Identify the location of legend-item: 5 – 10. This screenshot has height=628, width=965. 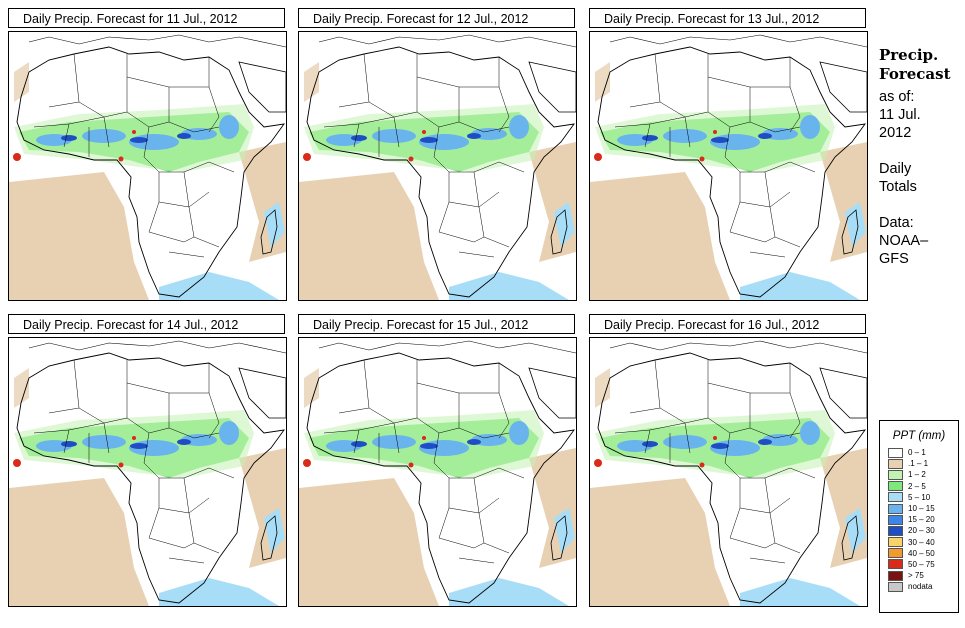
(923, 497).